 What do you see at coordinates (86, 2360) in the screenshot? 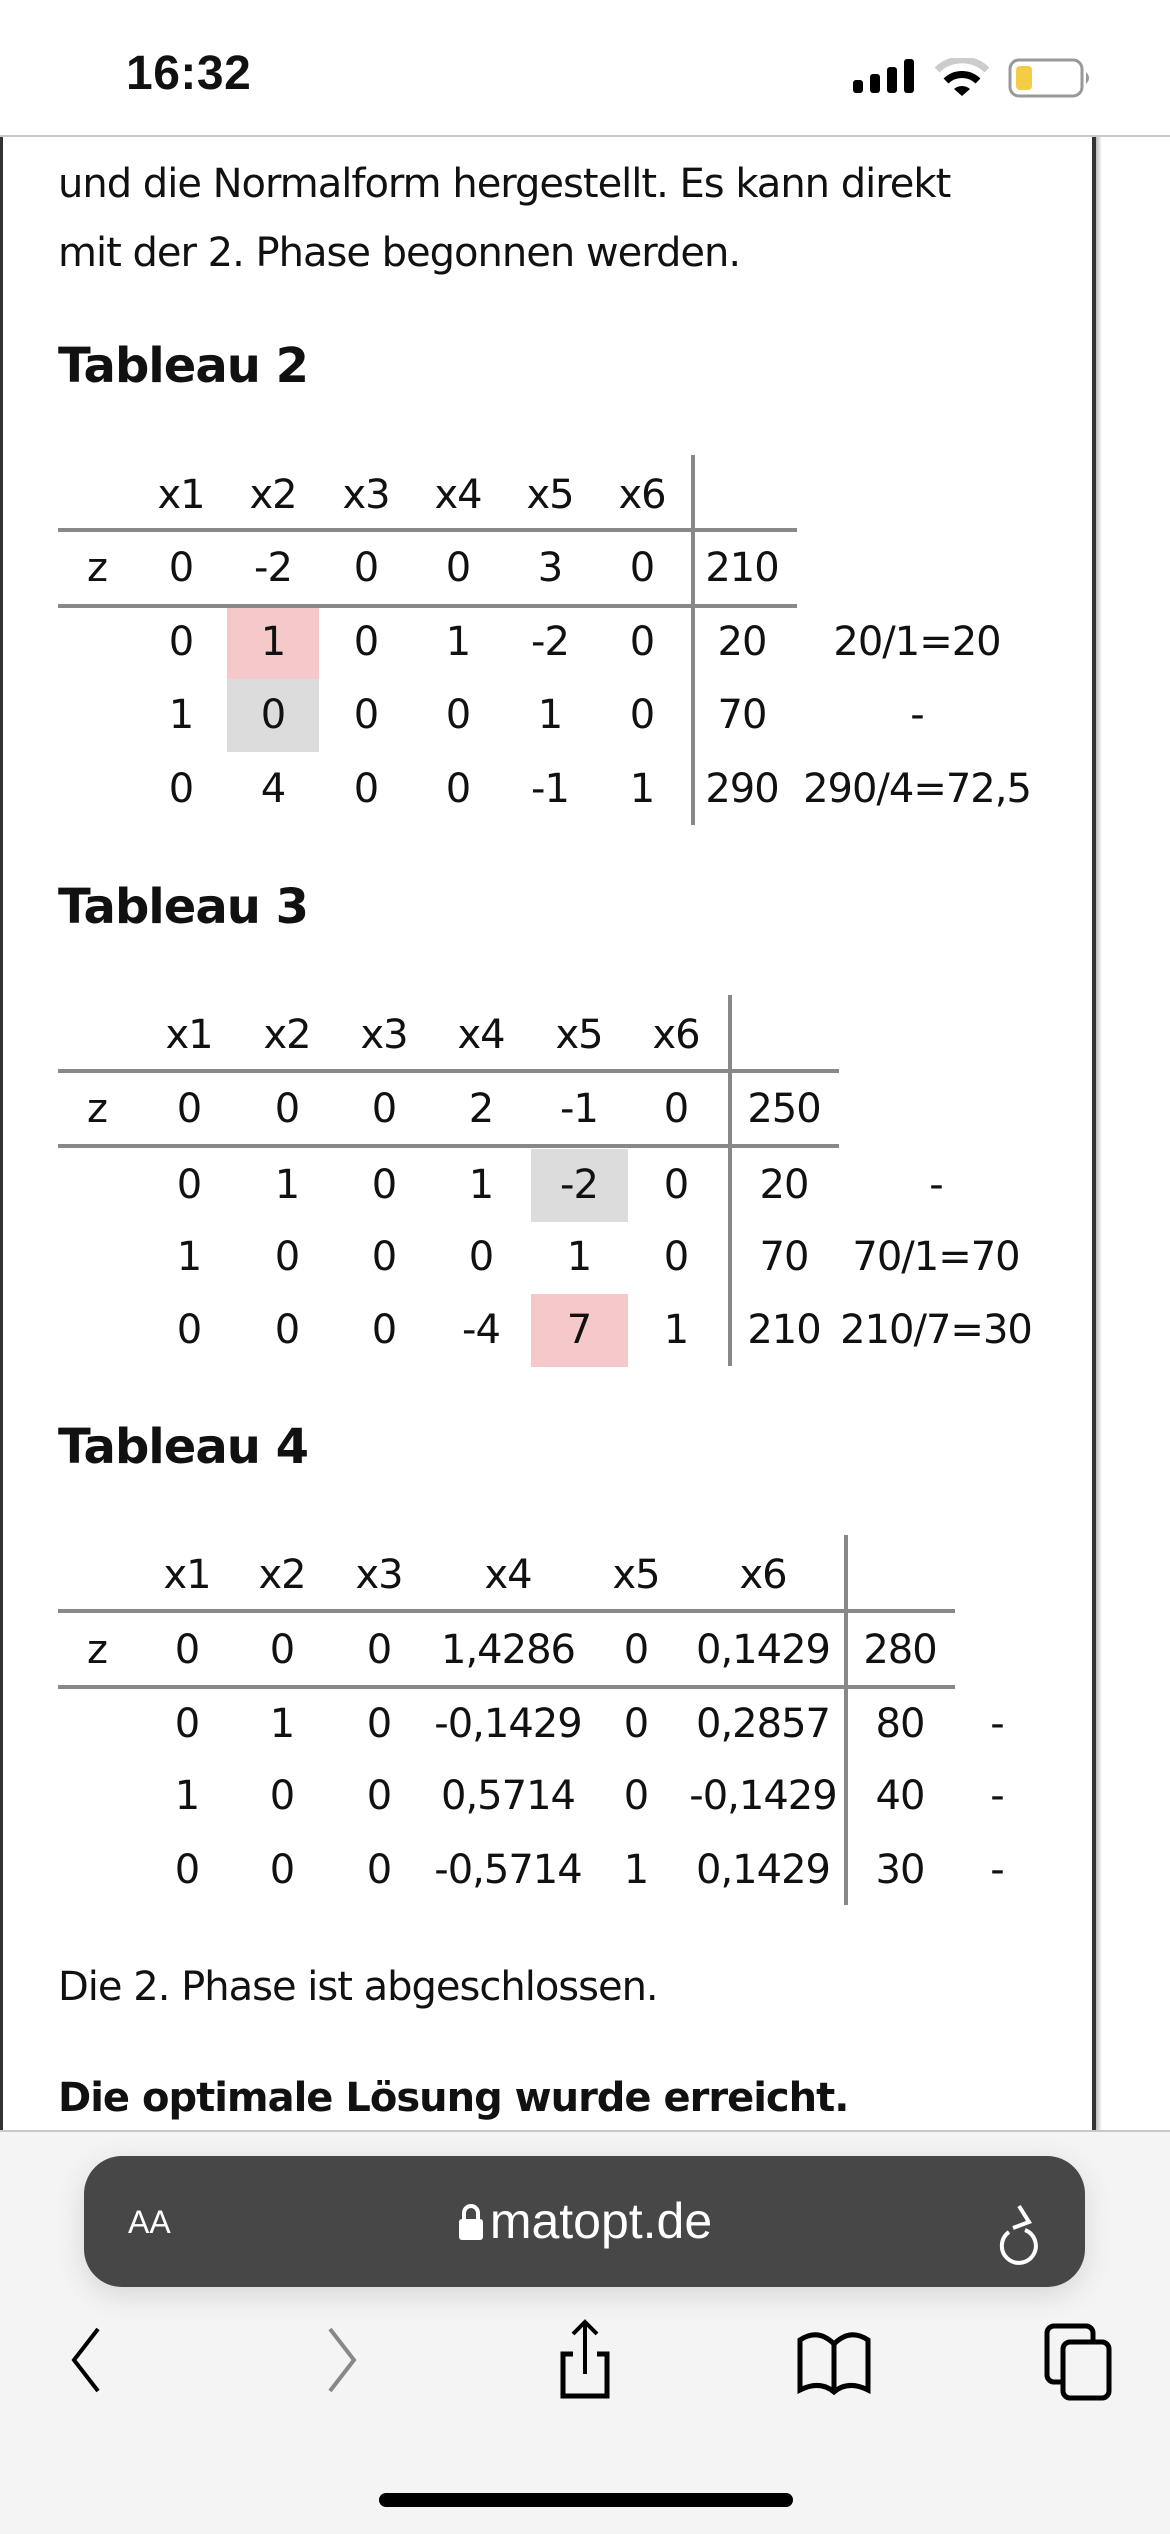
I see `back-icon` at bounding box center [86, 2360].